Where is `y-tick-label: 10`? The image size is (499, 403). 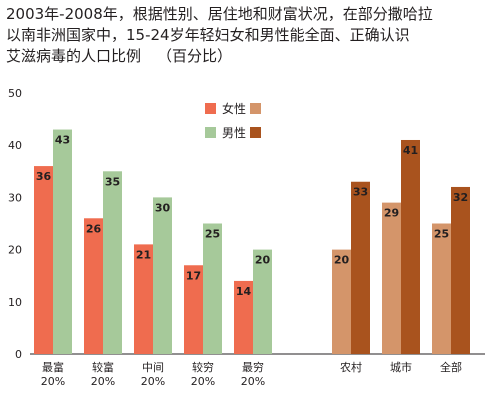
y-tick-label: 10 is located at coordinates (15, 302).